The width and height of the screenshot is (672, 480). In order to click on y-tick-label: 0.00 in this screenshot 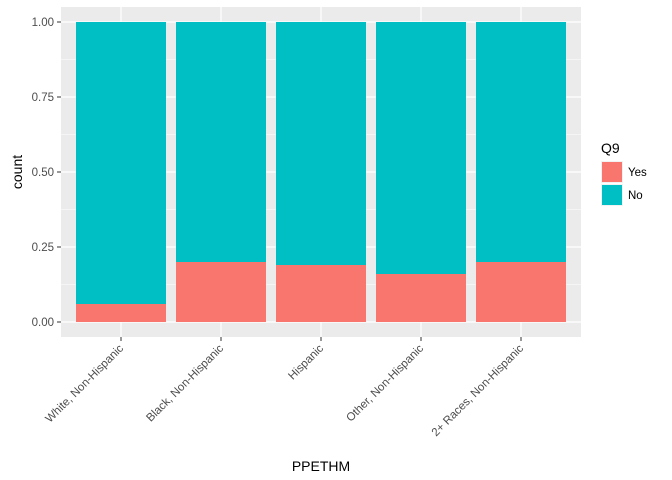, I will do `click(43, 323)`.